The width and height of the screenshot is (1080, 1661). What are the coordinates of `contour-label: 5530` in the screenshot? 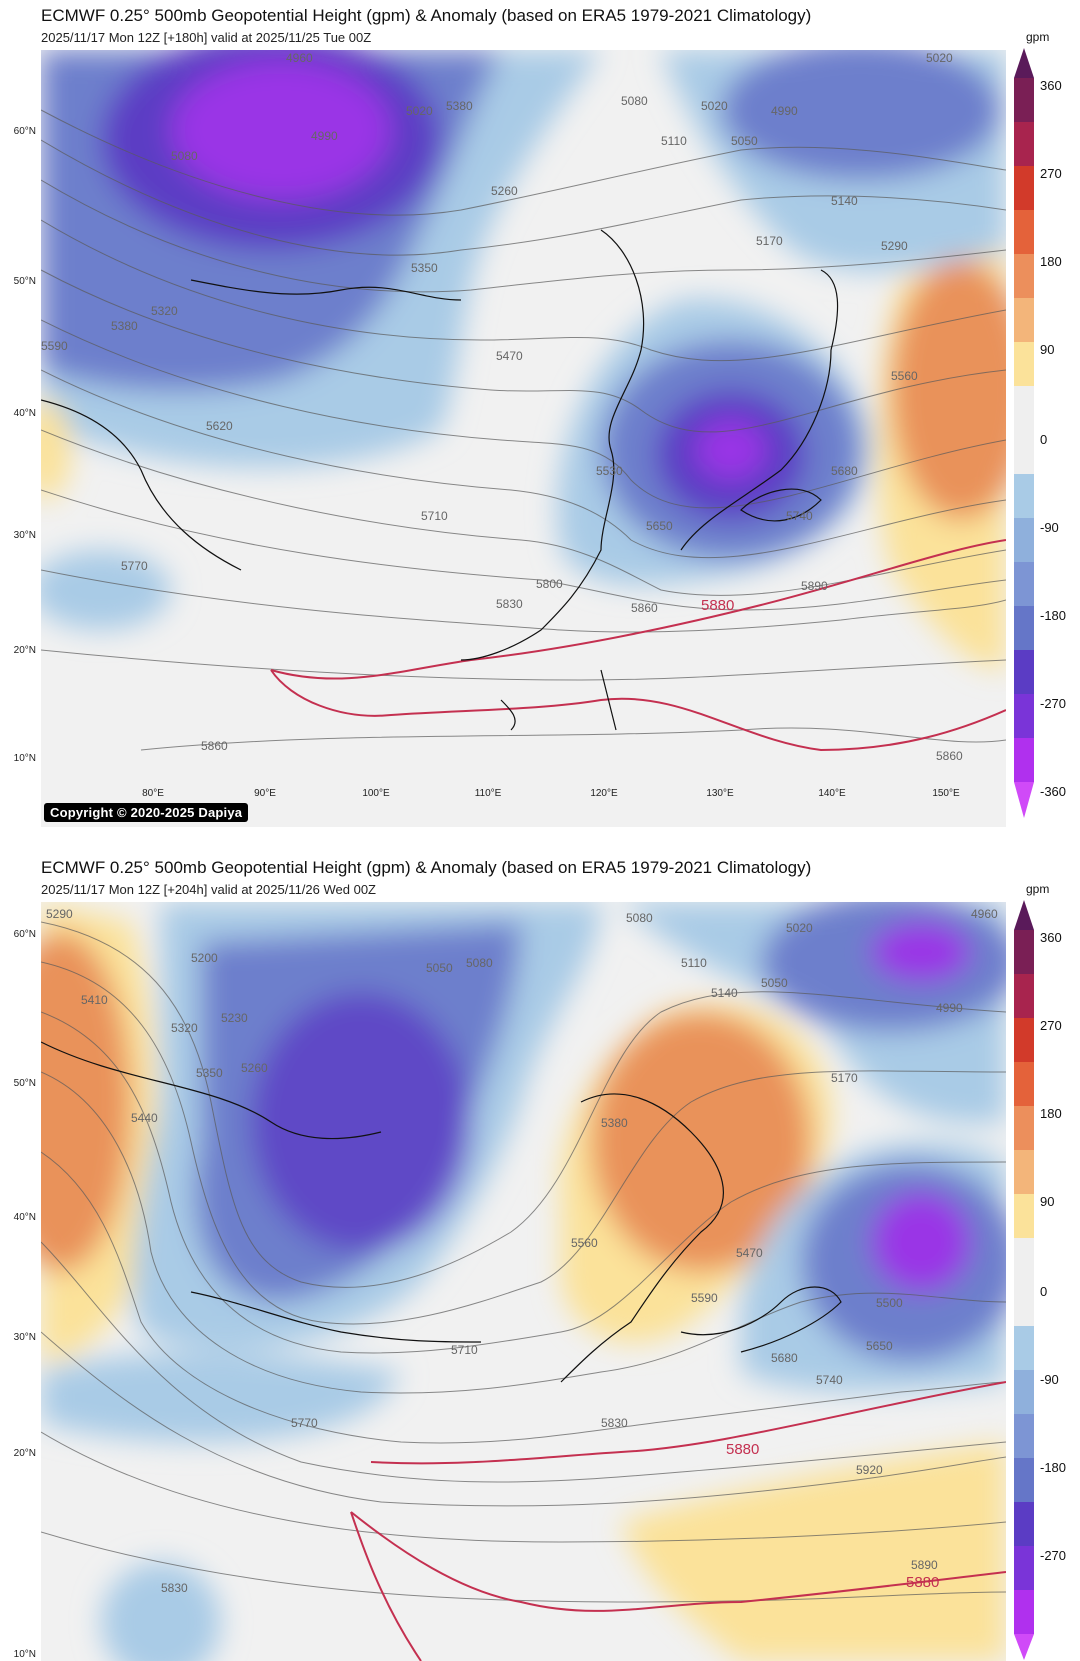 It's located at (609, 471).